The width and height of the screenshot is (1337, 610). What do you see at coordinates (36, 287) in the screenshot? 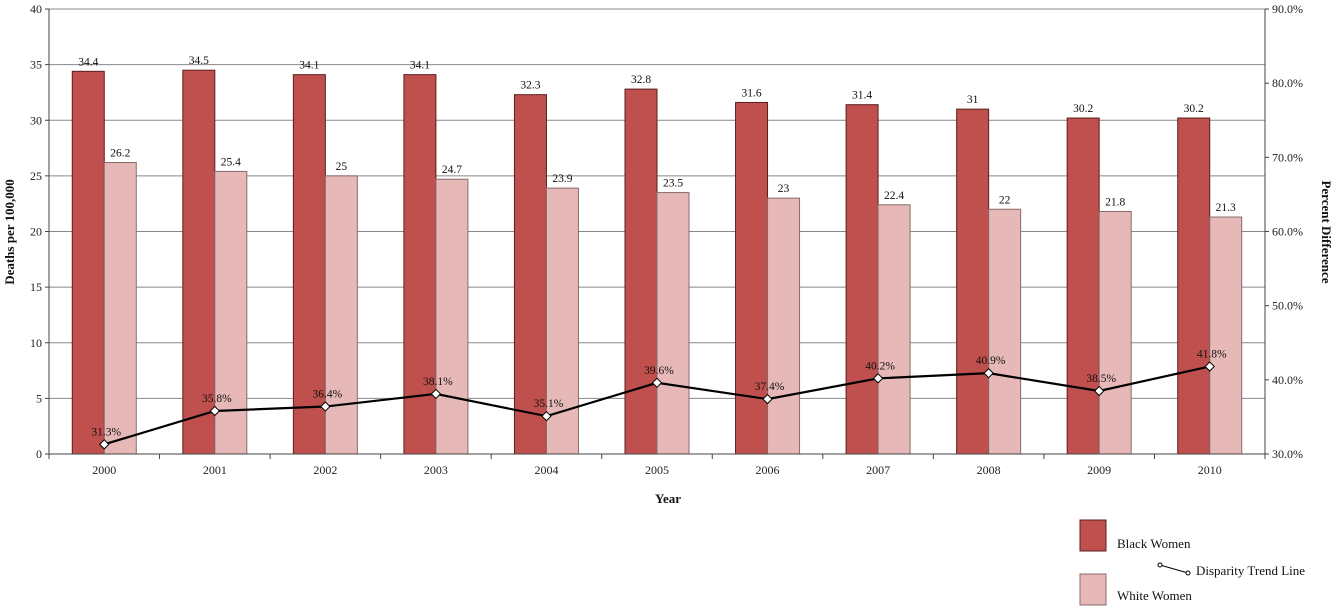
I see `y-tick-label: 15` at bounding box center [36, 287].